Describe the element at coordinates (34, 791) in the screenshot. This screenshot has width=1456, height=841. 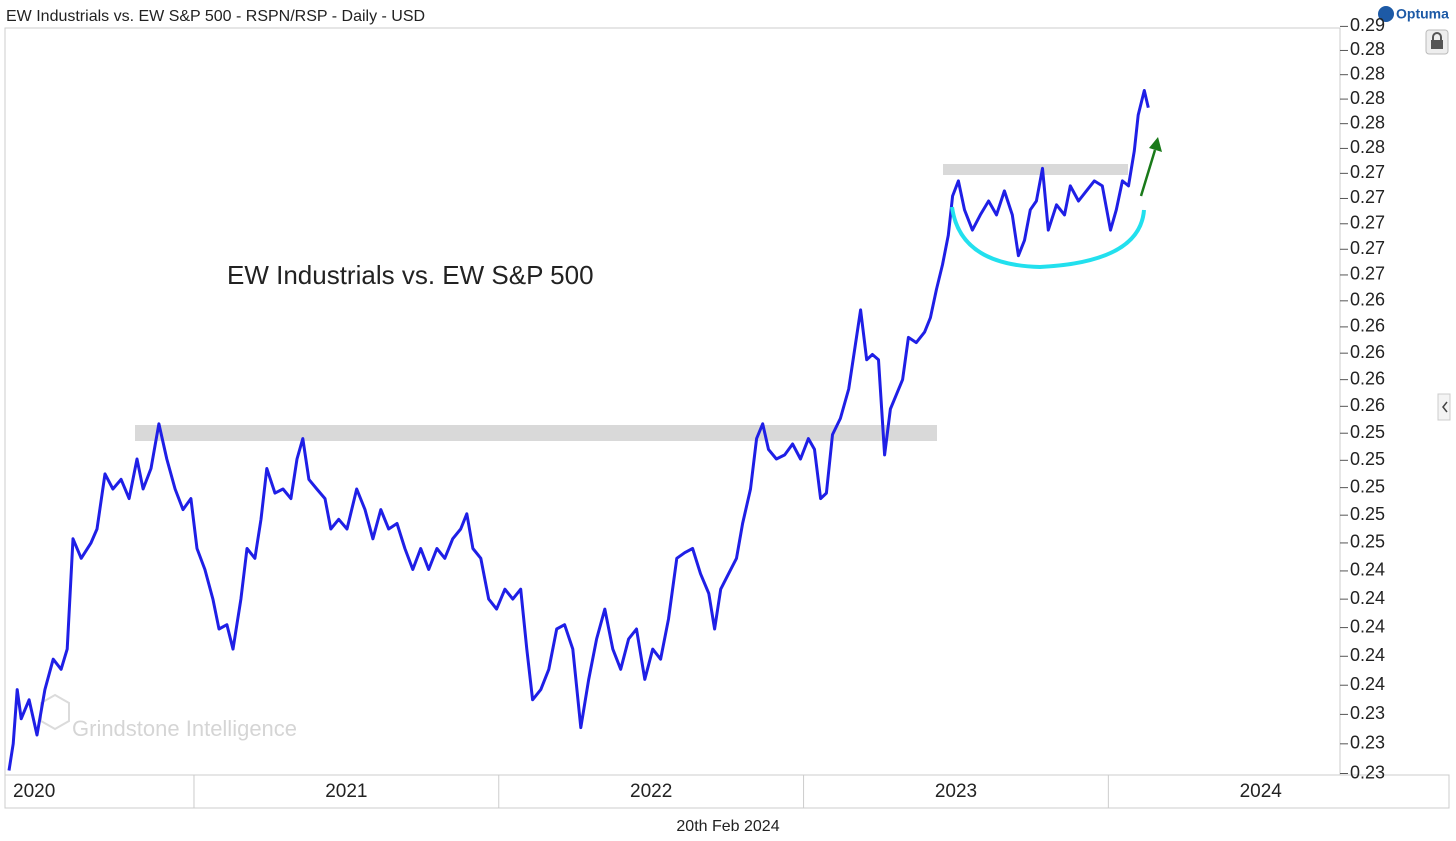
I see `x-tick-label: 2020` at that location.